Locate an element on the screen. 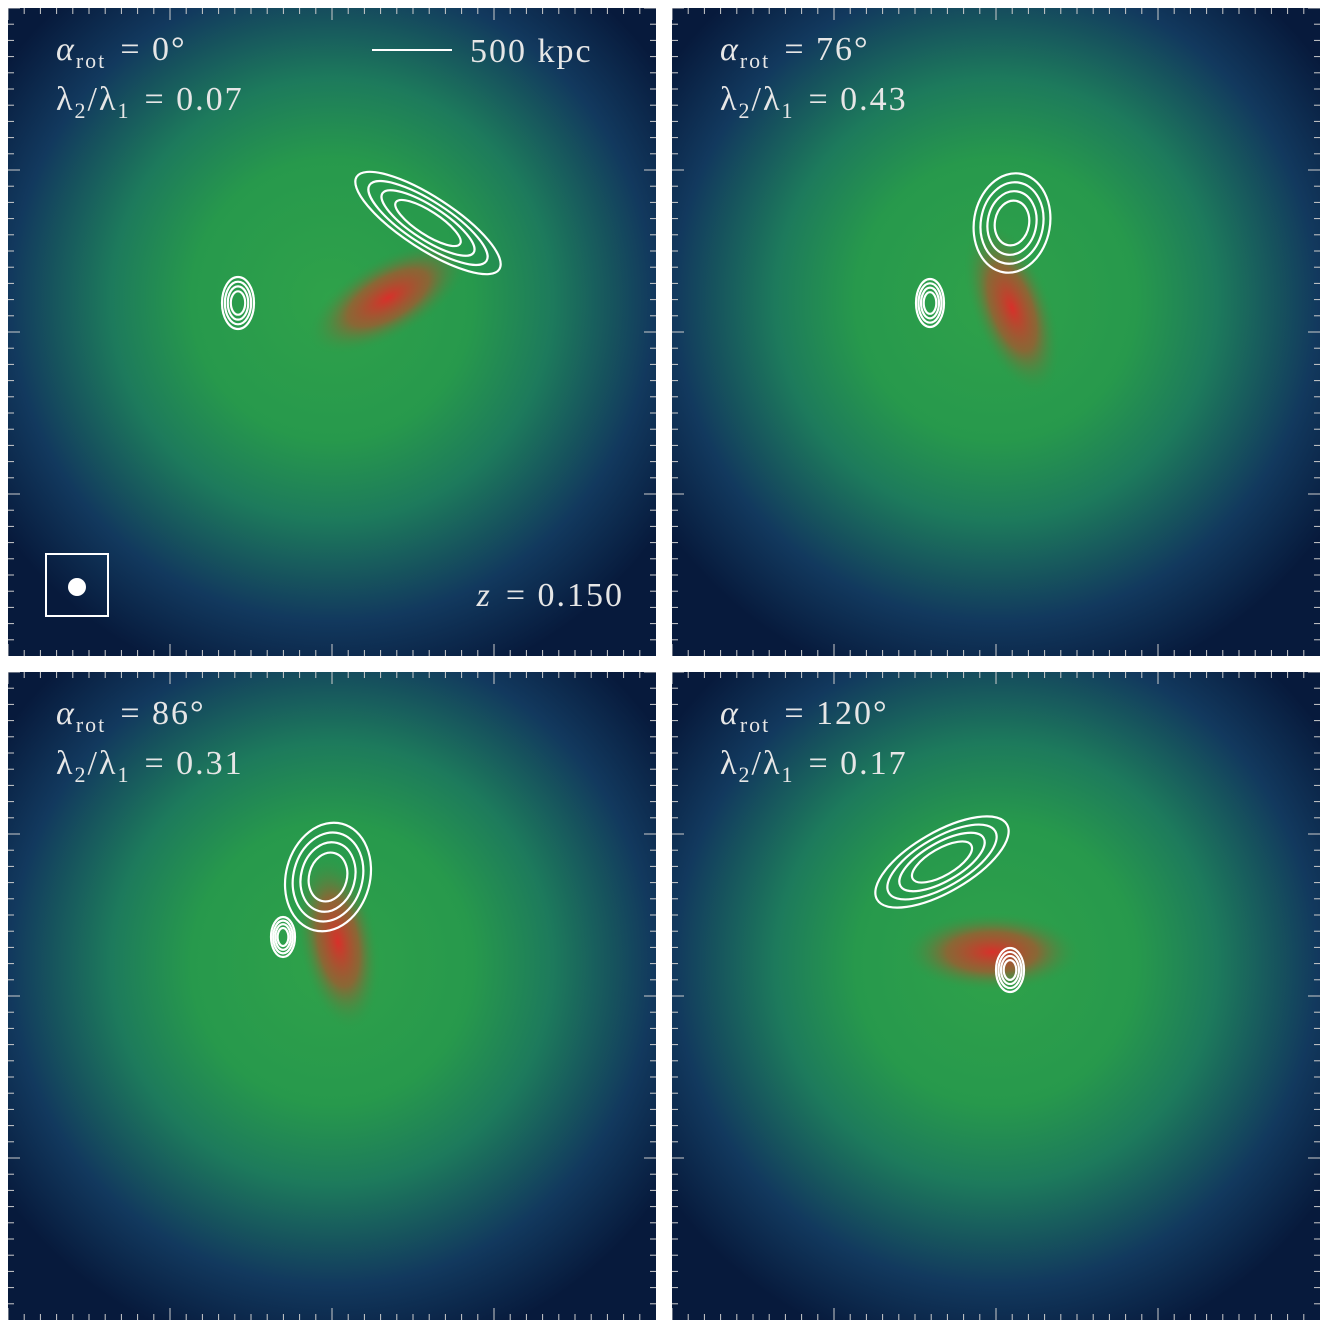 This screenshot has height=1328, width=1328. ratio-value: = 0.31 is located at coordinates (193, 763).